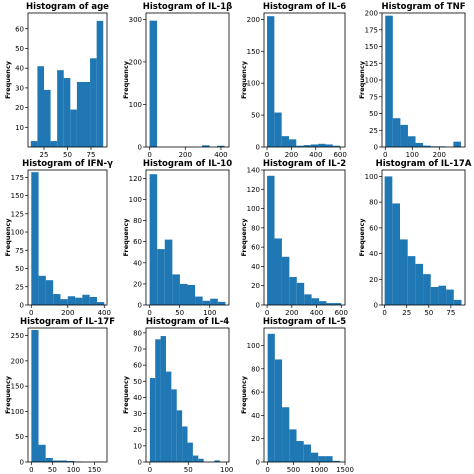 Image resolution: width=474 pixels, height=474 pixels. What do you see at coordinates (19, 69) in the screenshot?
I see `y-tick-label: 40` at bounding box center [19, 69].